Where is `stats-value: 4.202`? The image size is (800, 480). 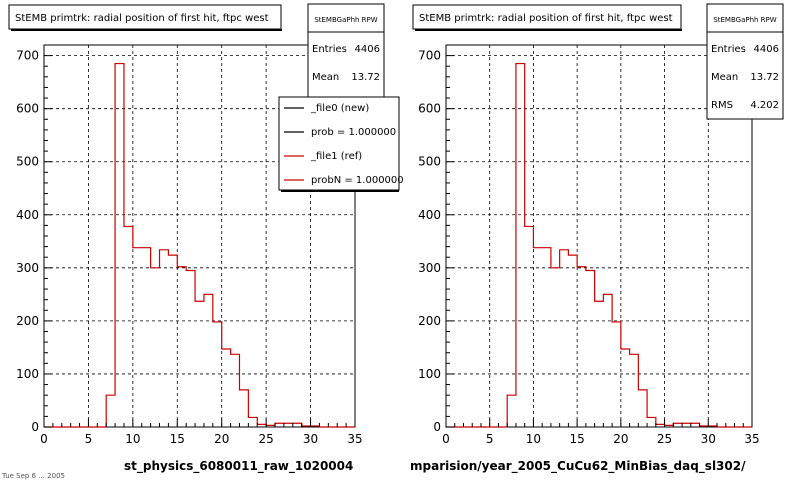 stats-value: 4.202 is located at coordinates (764, 105).